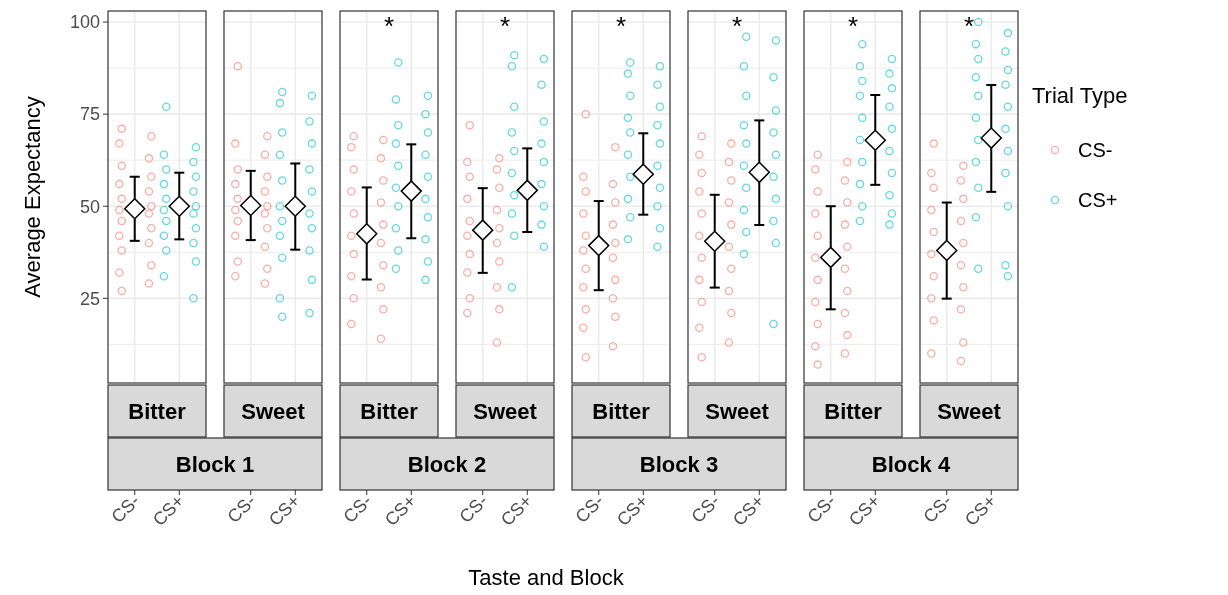 The image size is (1228, 595). What do you see at coordinates (447, 464) in the screenshot?
I see `text: Block 2` at bounding box center [447, 464].